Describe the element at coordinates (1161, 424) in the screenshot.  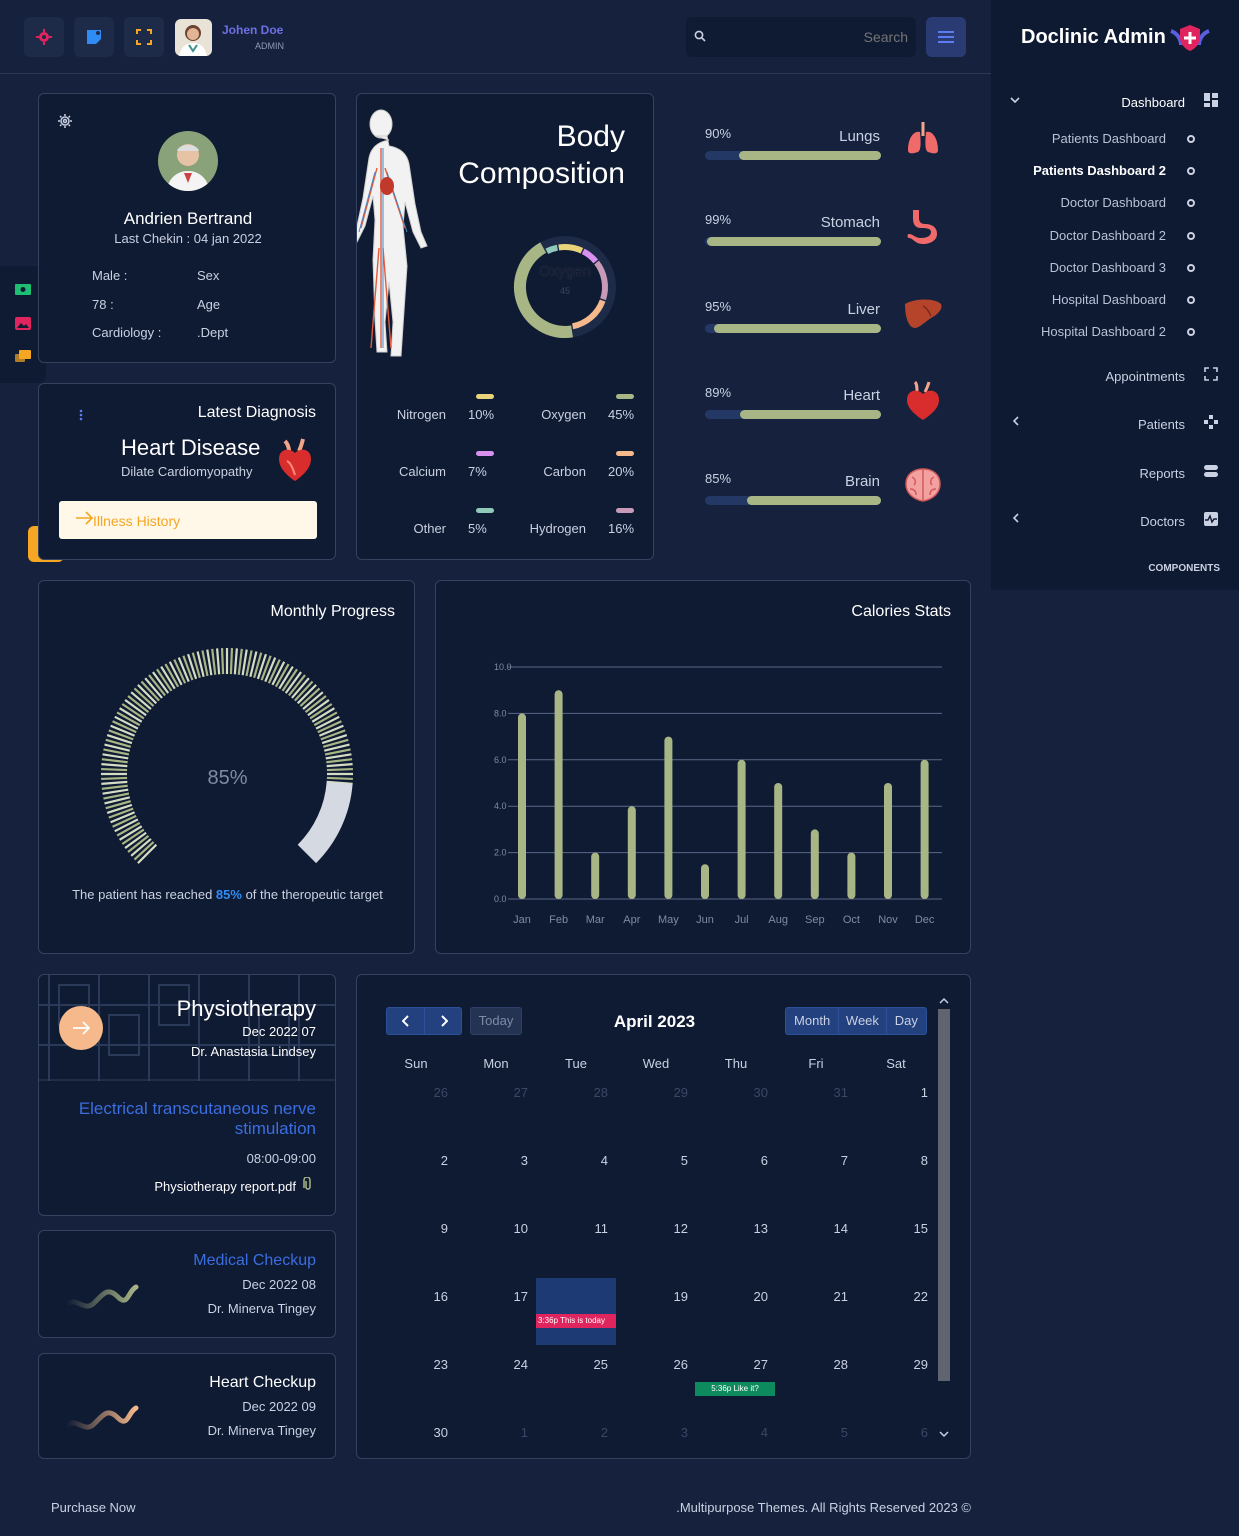
I see `sidebar-item-patients: Patients` at that location.